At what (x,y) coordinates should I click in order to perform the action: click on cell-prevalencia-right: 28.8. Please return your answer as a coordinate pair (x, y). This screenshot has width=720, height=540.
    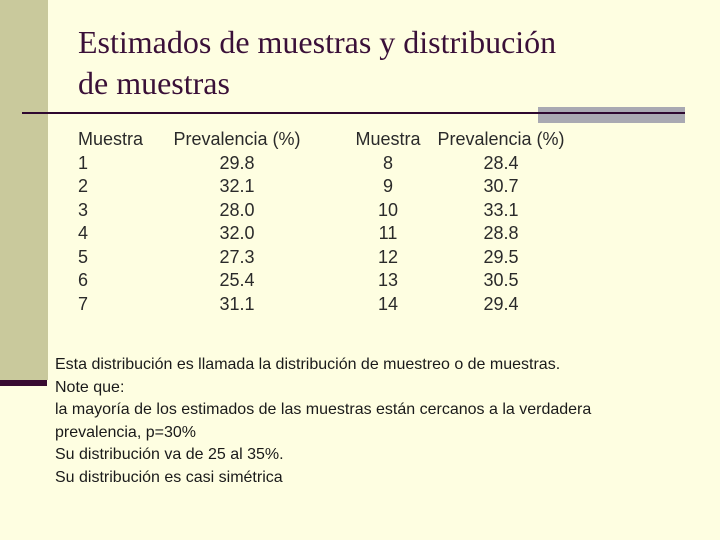
    Looking at the image, I should click on (501, 233).